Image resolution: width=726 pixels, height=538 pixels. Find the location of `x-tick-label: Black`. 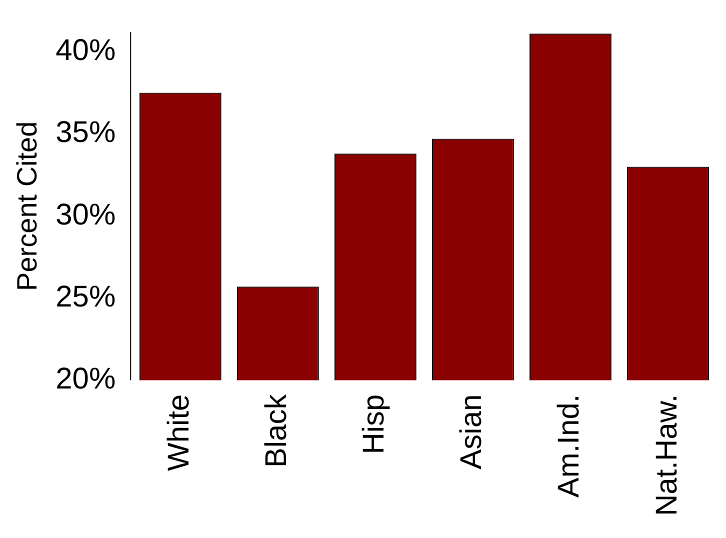

x-tick-label: Black is located at coordinates (277, 430).